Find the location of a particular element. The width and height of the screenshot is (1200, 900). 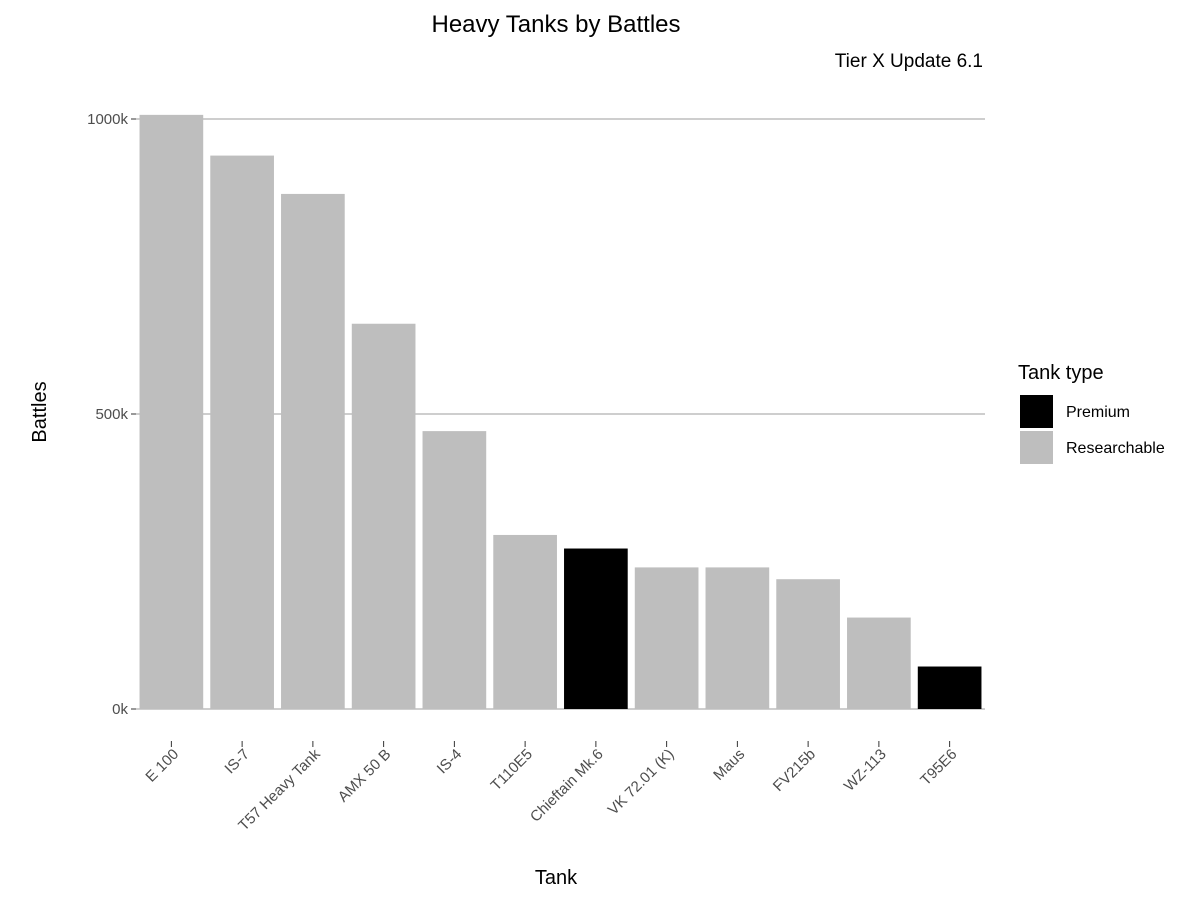

legend-title: Tank type is located at coordinates (1061, 373).